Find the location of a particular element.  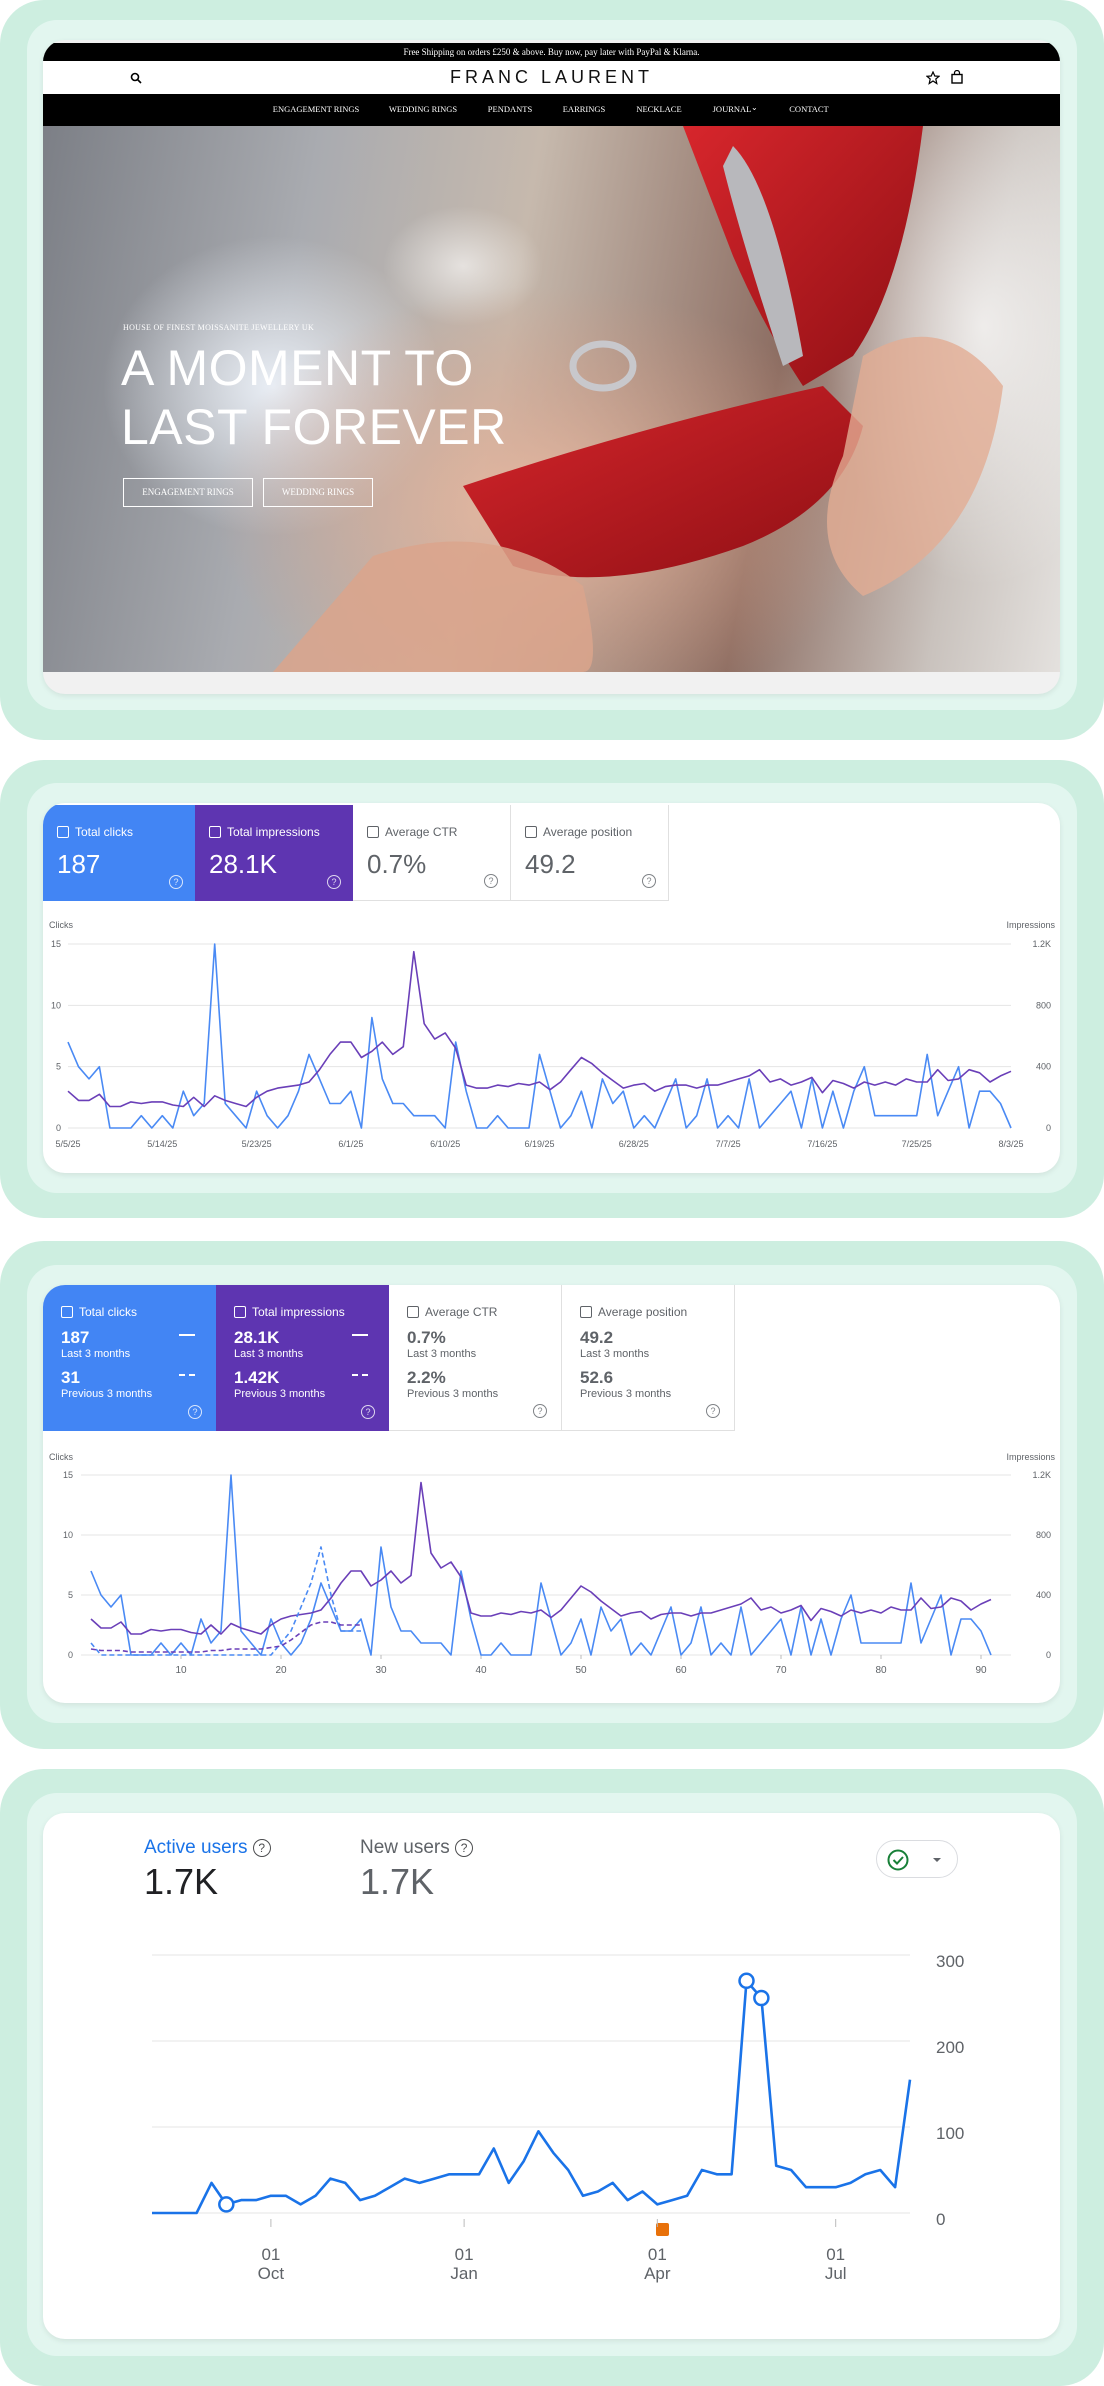

x-tick-label: 30 is located at coordinates (381, 1670).